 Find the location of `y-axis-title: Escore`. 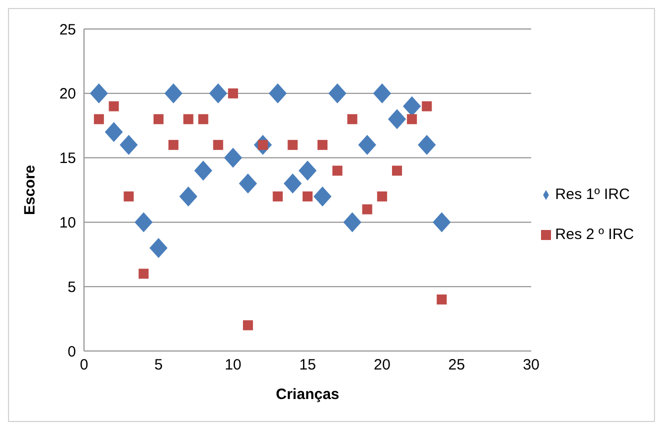

y-axis-title: Escore is located at coordinates (29, 190).